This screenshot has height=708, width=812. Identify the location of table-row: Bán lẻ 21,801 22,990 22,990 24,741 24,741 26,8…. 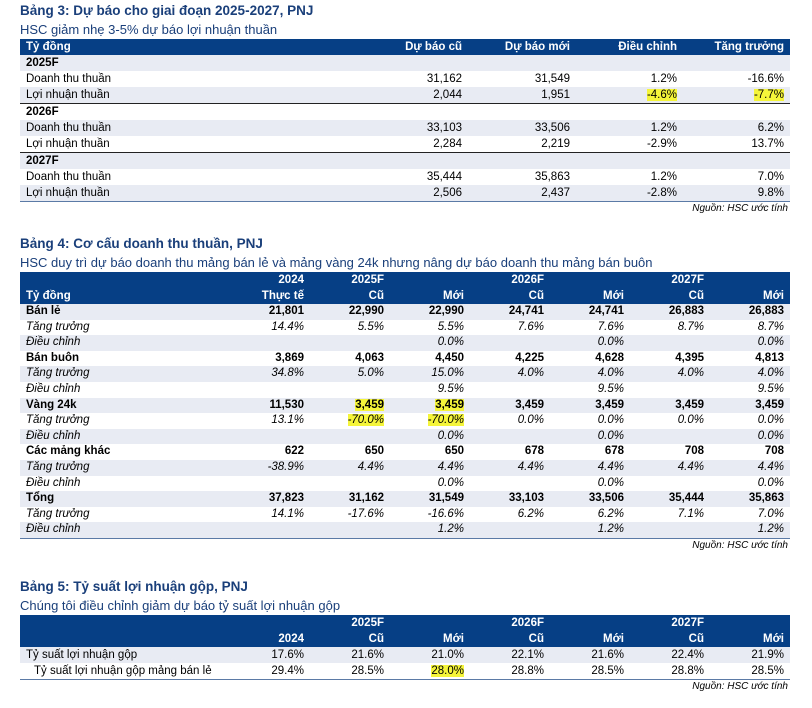
(405, 312).